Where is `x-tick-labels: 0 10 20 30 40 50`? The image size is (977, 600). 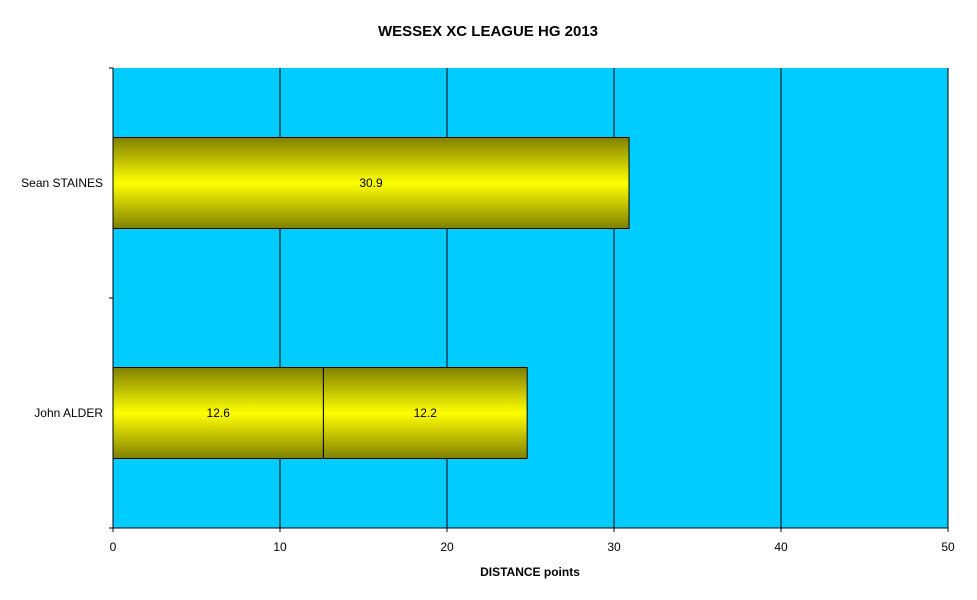
x-tick-labels: 0 10 20 30 40 50 is located at coordinates (532, 547).